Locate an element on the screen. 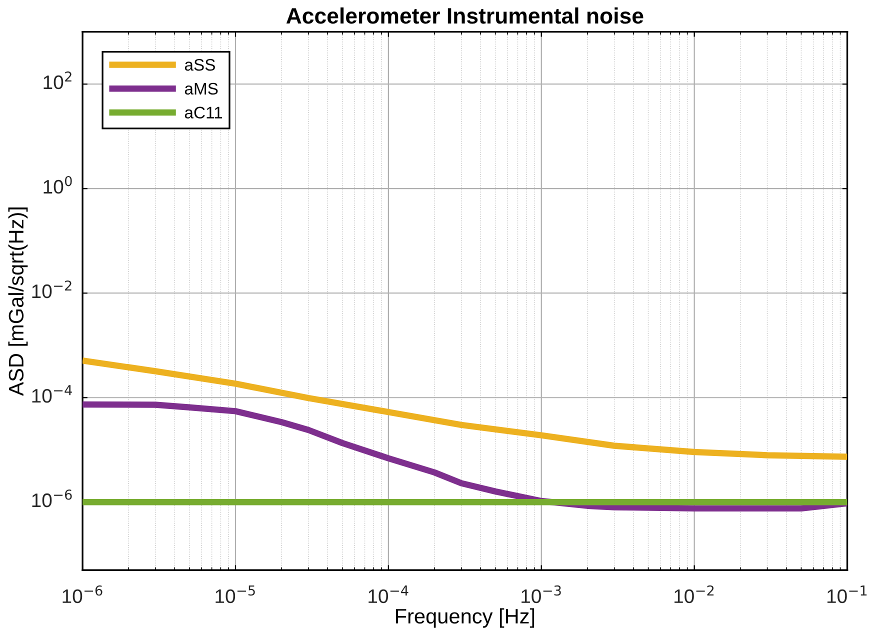  legend-label: aSS is located at coordinates (199, 64).